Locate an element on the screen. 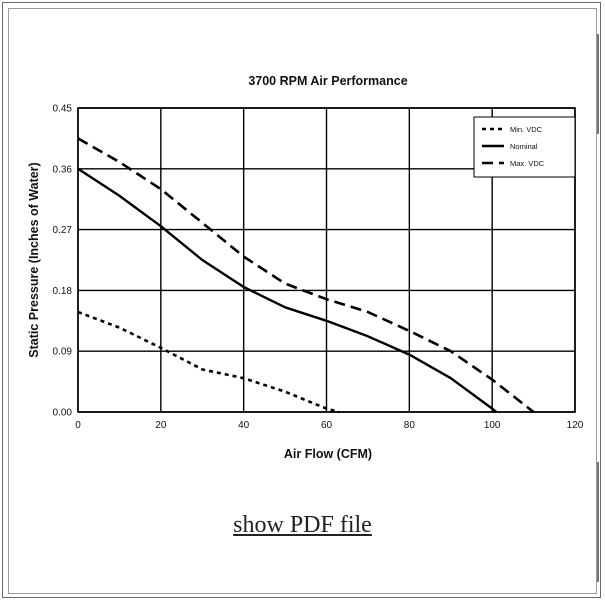  y-tick-label: 0.18 is located at coordinates (63, 291).